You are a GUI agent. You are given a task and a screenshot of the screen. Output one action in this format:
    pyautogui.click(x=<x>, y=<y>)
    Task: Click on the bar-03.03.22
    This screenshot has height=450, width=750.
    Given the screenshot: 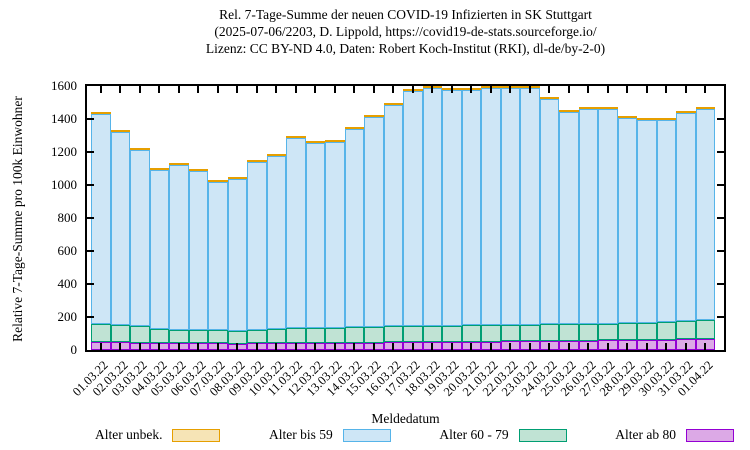 What is the action you would take?
    pyautogui.click(x=140, y=218)
    